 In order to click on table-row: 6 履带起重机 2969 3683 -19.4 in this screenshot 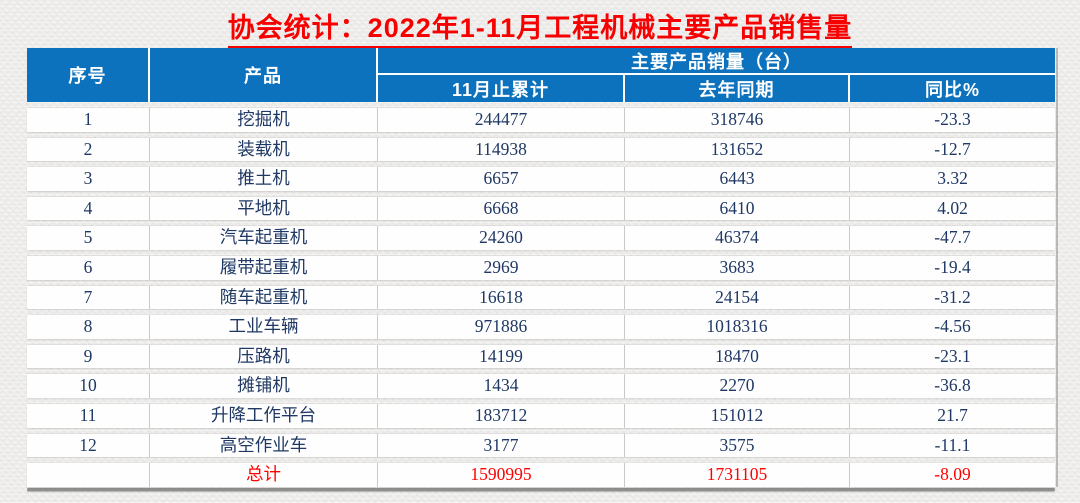, I will do `click(541, 267)`.